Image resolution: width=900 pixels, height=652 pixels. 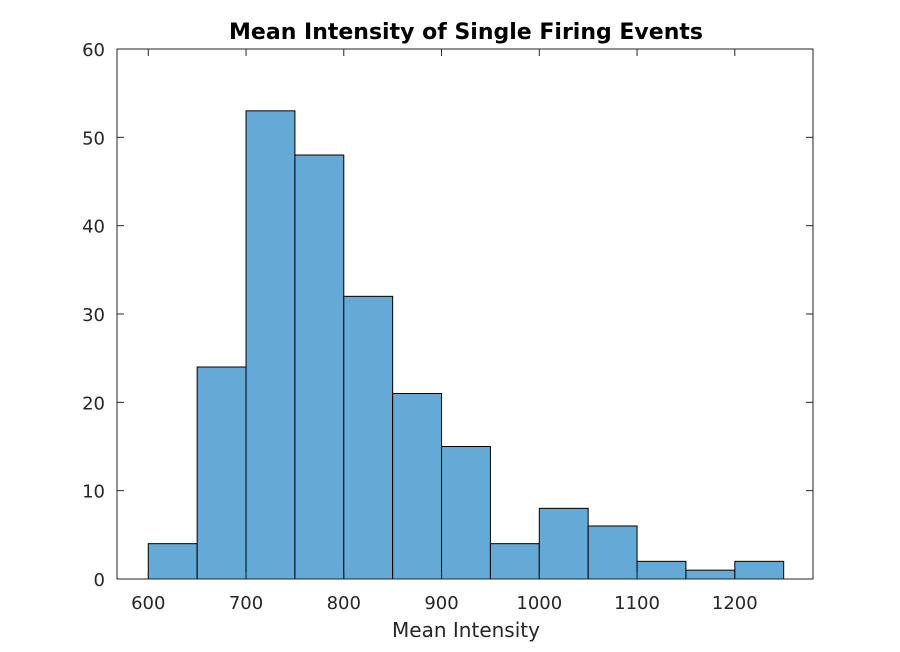 I want to click on y-tick-label-0: 0, so click(x=99, y=580).